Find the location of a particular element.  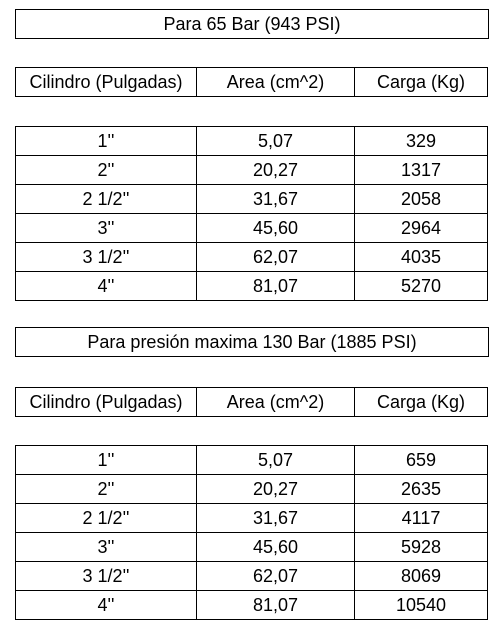

table-row: 3 1/2'' 62,07 4035 is located at coordinates (251, 257).